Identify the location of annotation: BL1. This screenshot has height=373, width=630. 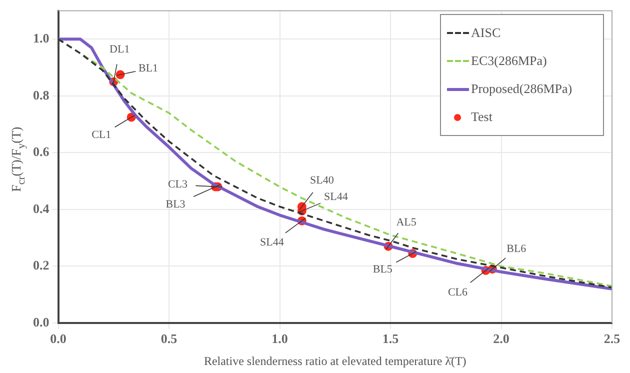
(148, 68).